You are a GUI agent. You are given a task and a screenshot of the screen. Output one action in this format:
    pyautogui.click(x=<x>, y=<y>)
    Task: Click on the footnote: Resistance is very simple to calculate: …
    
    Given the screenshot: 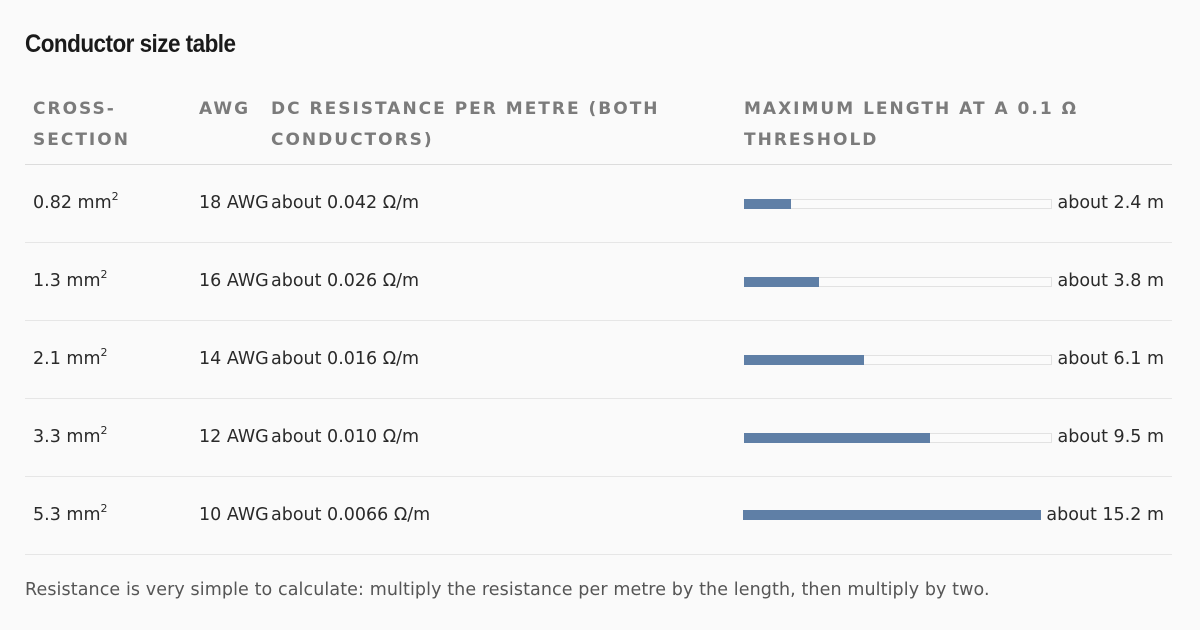 What is the action you would take?
    pyautogui.click(x=507, y=590)
    